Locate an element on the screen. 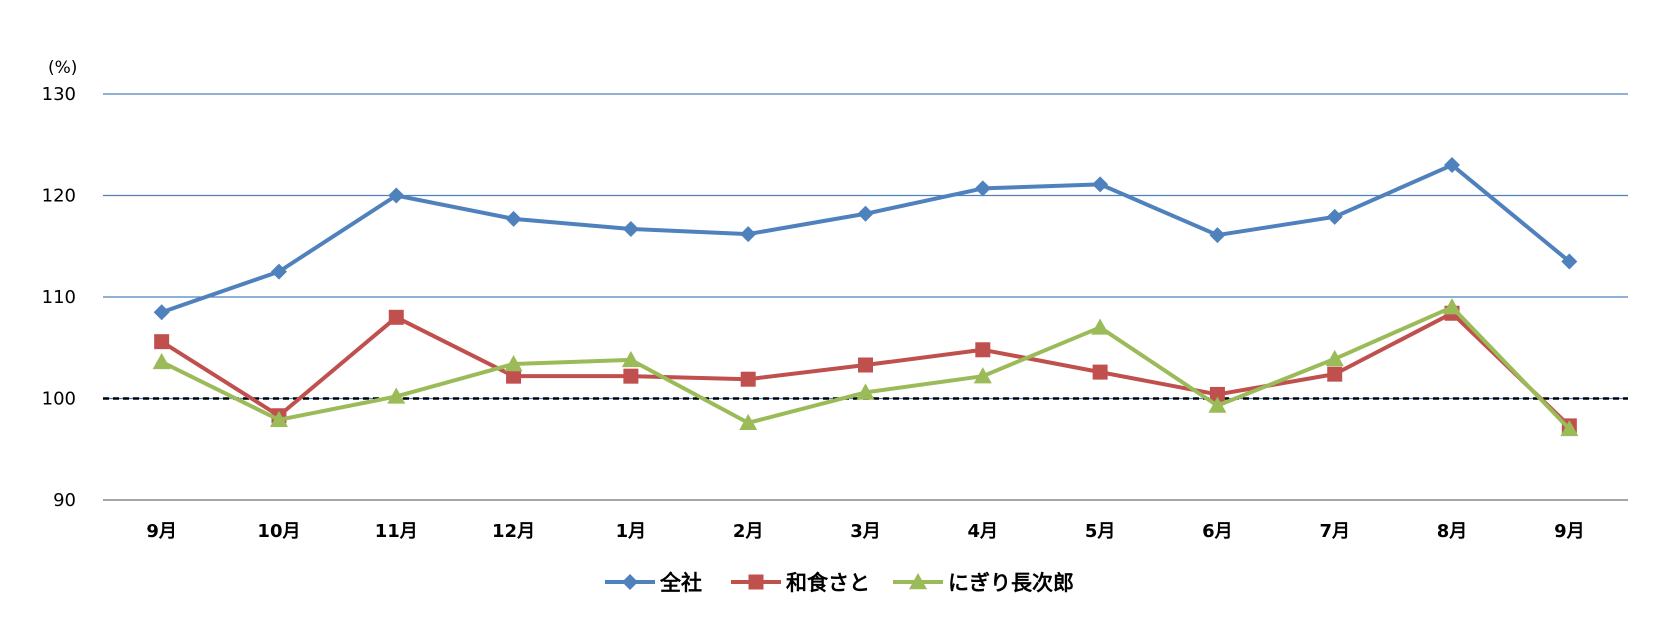  y-tick-label: 110 is located at coordinates (59, 297).